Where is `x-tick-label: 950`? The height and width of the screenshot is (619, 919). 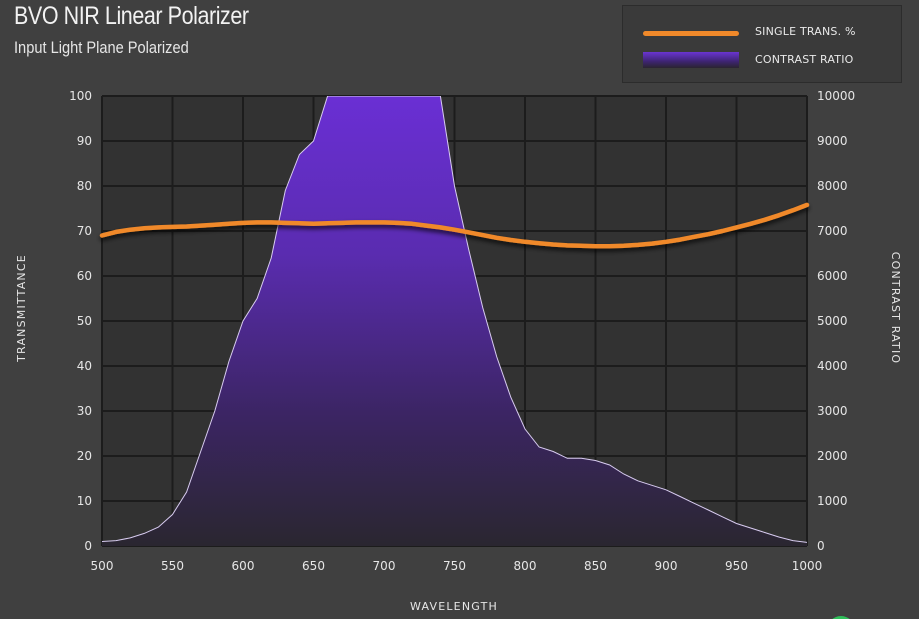 x-tick-label: 950 is located at coordinates (736, 566).